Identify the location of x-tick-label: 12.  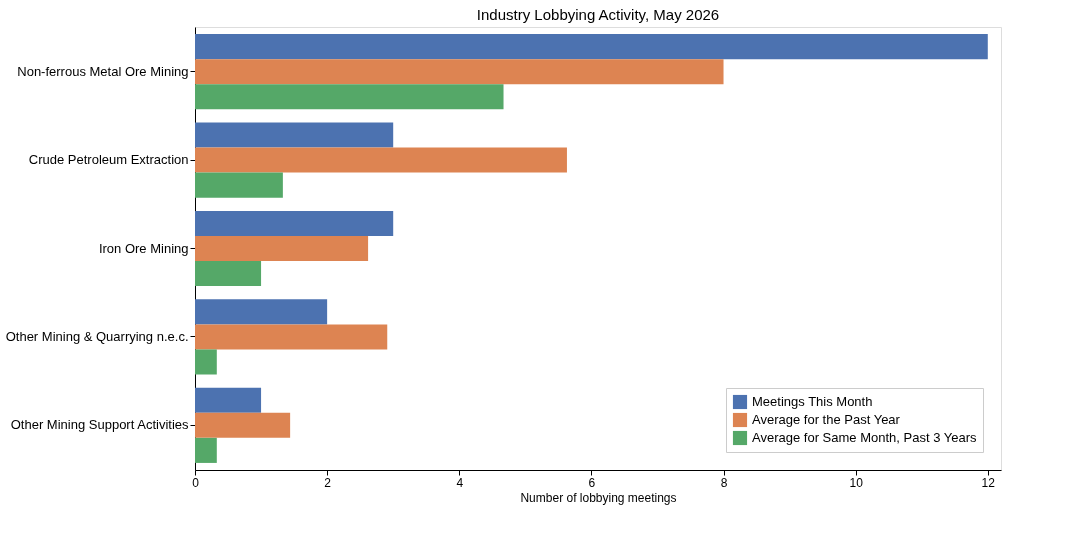
(988, 482).